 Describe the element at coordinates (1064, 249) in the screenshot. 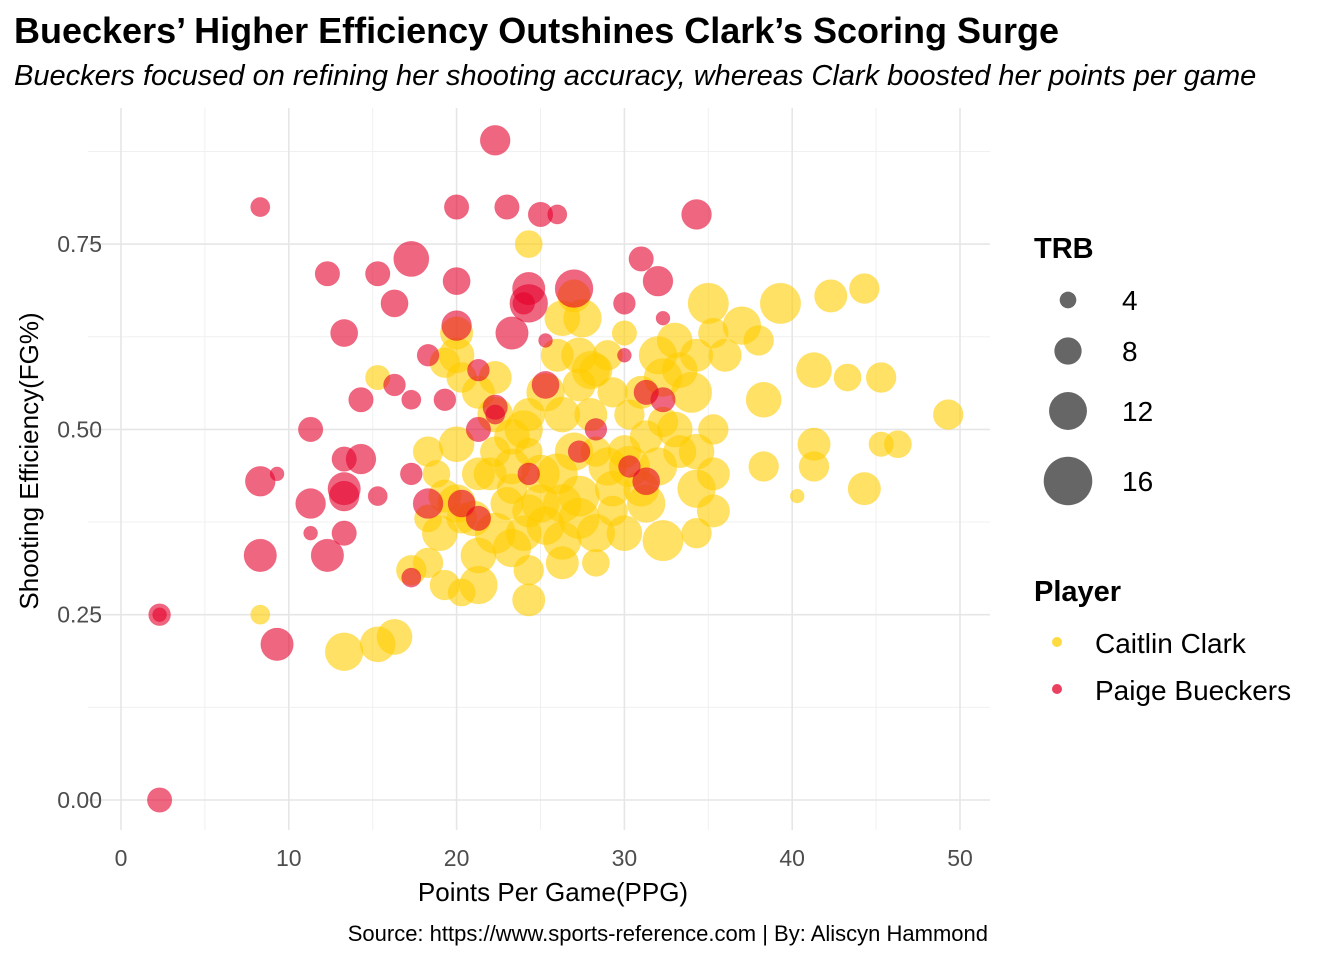

I see `size-legend-title: TRB` at that location.